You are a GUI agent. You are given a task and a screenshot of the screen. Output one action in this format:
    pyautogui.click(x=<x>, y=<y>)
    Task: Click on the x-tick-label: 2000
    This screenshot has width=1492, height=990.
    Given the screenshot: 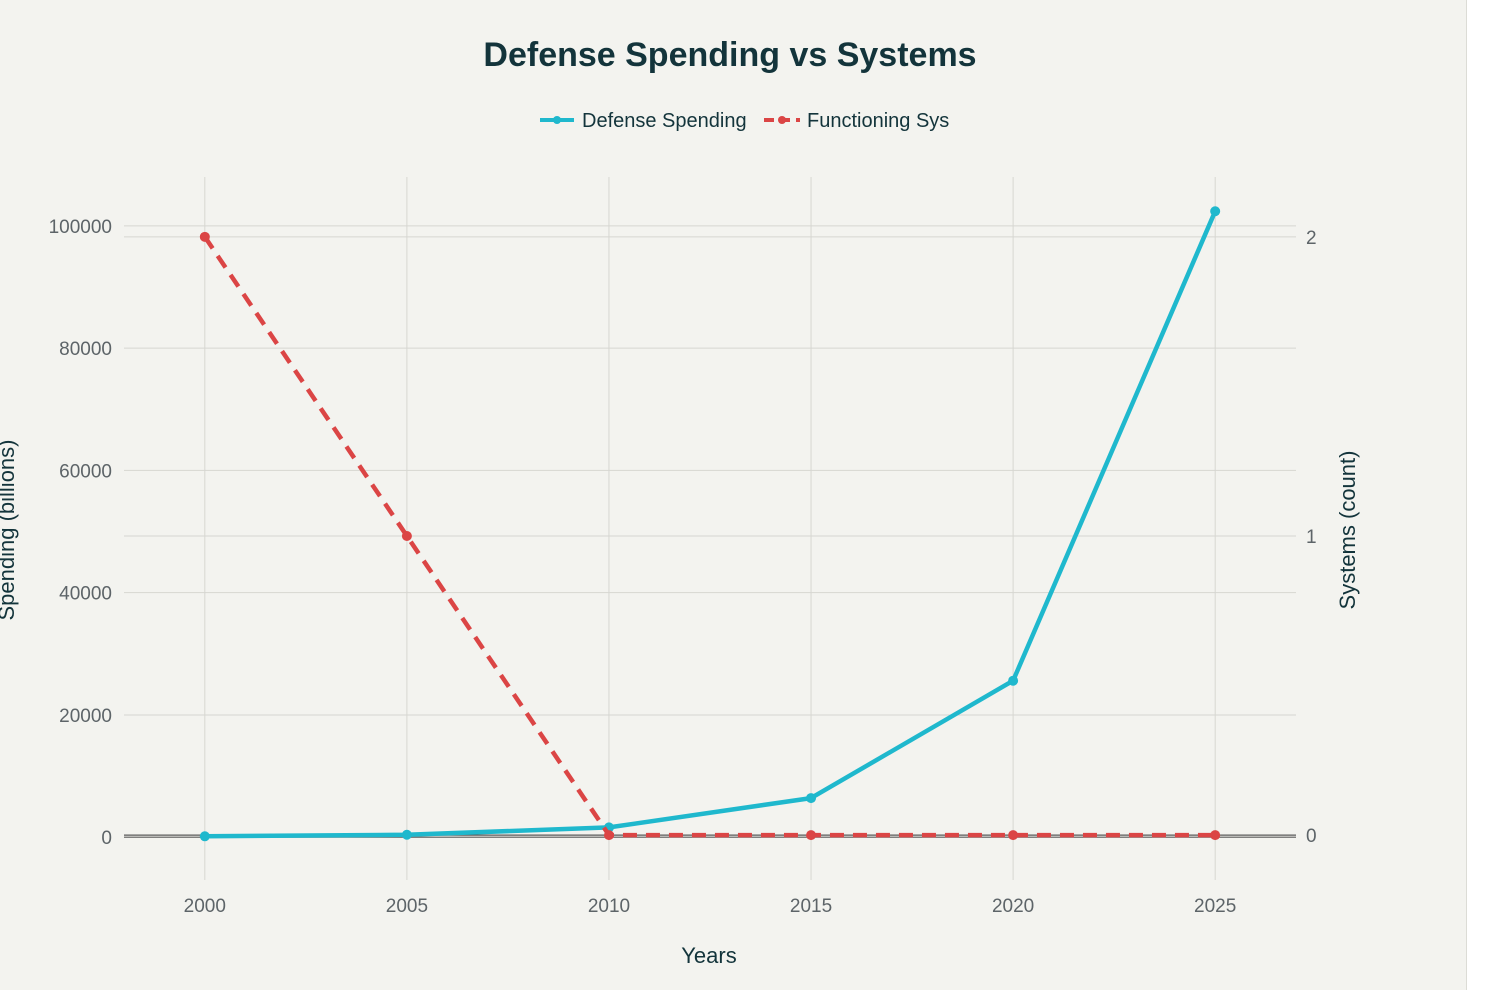 What is the action you would take?
    pyautogui.click(x=205, y=906)
    